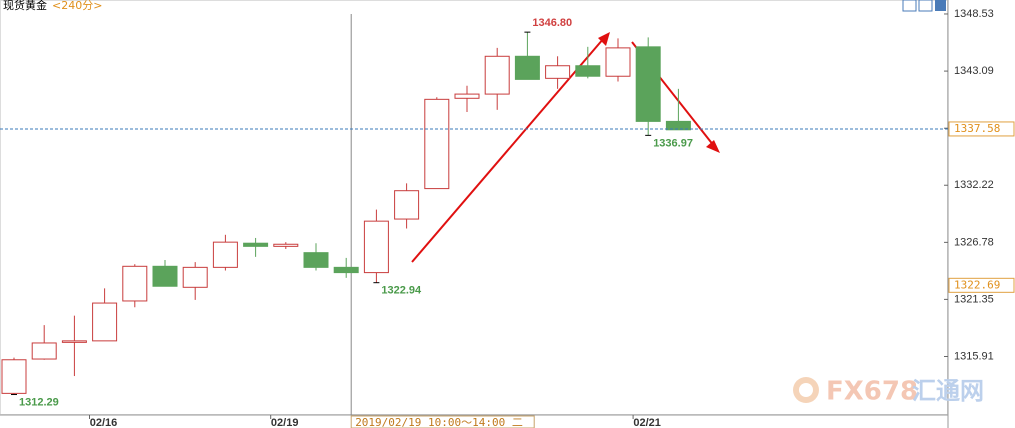 Image resolution: width=1015 pixels, height=428 pixels. What do you see at coordinates (647, 422) in the screenshot?
I see `x-tick-label: 02/21` at bounding box center [647, 422].